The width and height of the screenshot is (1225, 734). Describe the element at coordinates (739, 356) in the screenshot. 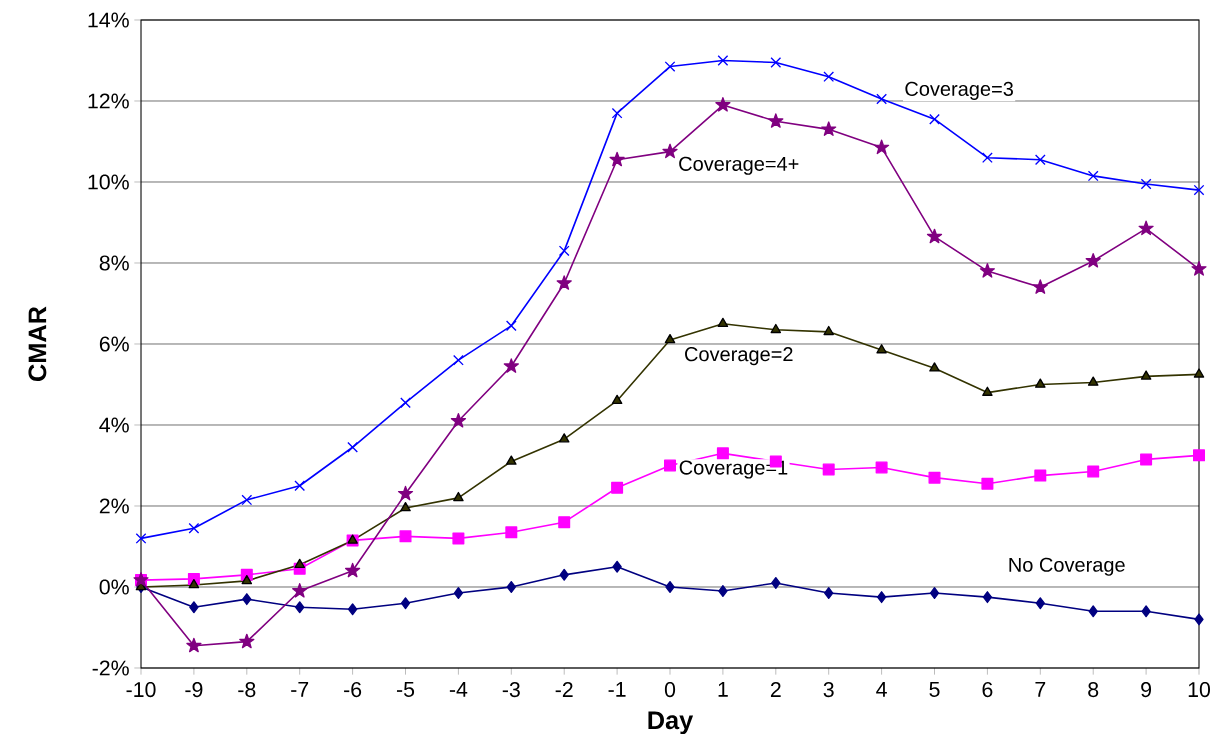

I see `series-label: Coverage=2` at that location.